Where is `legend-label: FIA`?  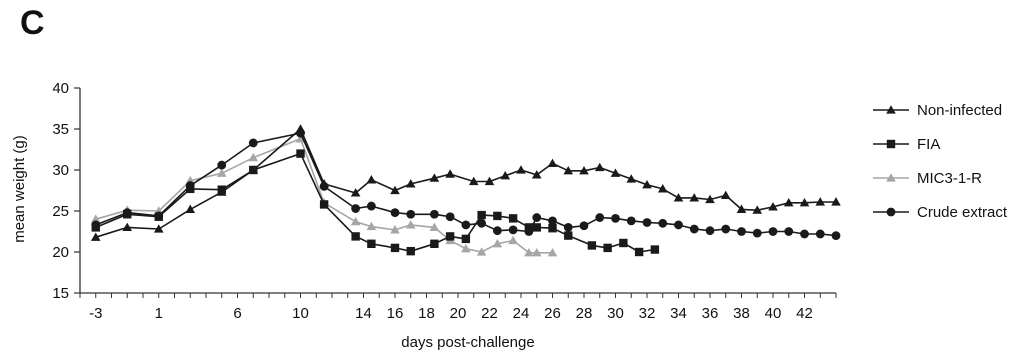
legend-label: FIA is located at coordinates (928, 144).